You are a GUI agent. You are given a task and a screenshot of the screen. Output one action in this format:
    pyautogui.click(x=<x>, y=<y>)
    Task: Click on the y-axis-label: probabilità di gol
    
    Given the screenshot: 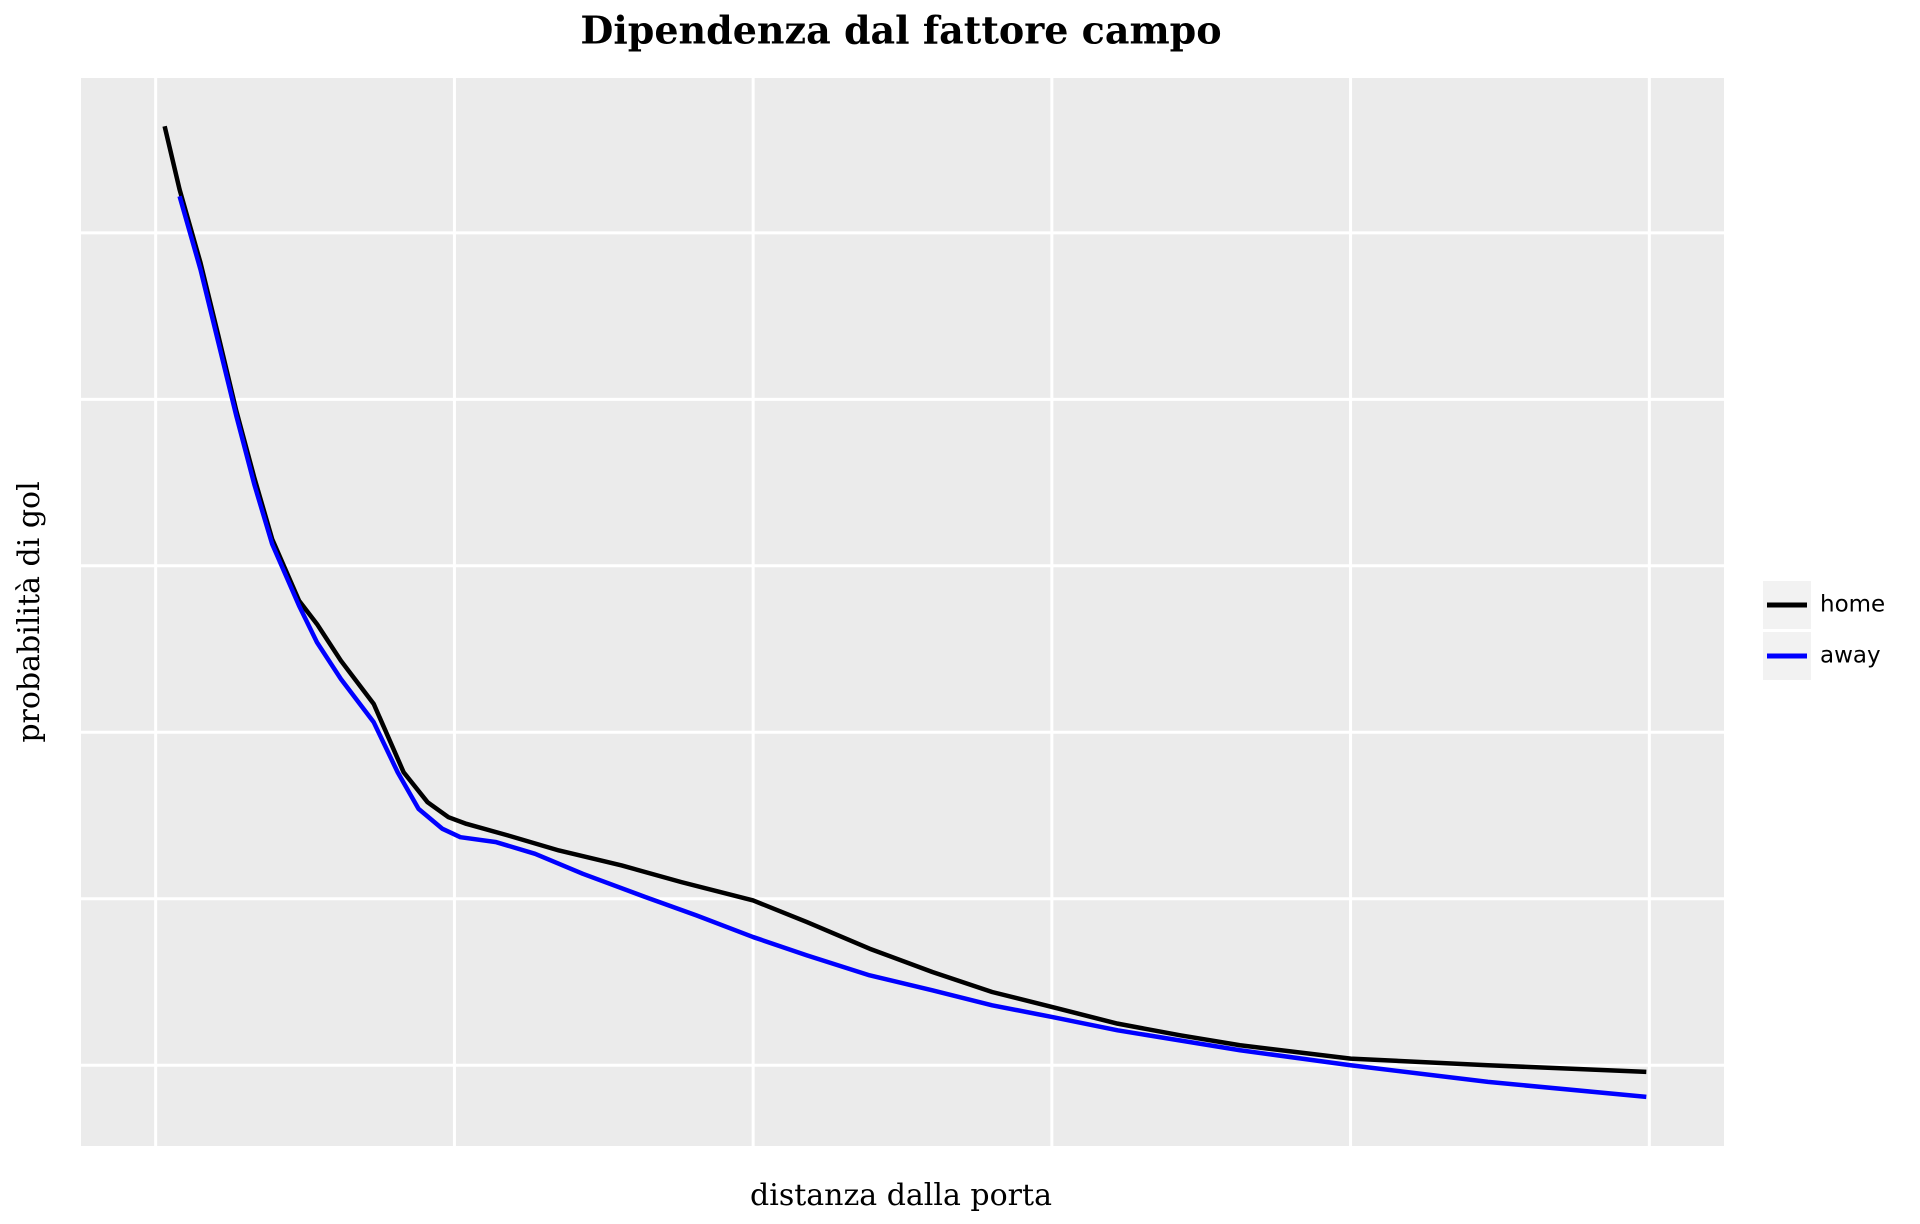 What is the action you would take?
    pyautogui.click(x=29, y=611)
    